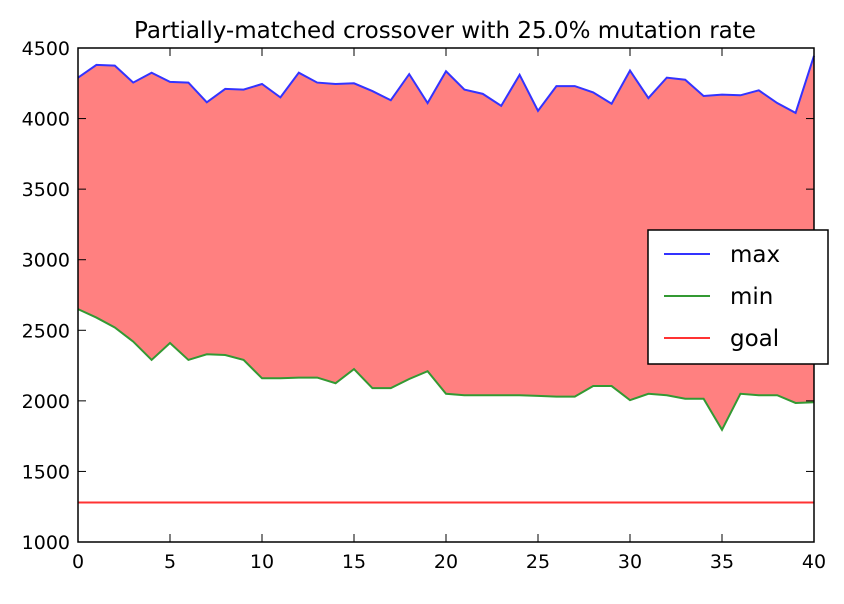  I want to click on x-tick-label: 10, so click(262, 562).